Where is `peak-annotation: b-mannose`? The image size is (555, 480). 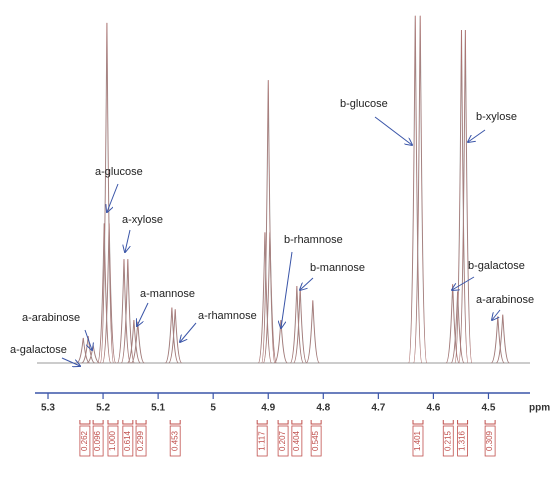
peak-annotation: b-mannose is located at coordinates (337, 268).